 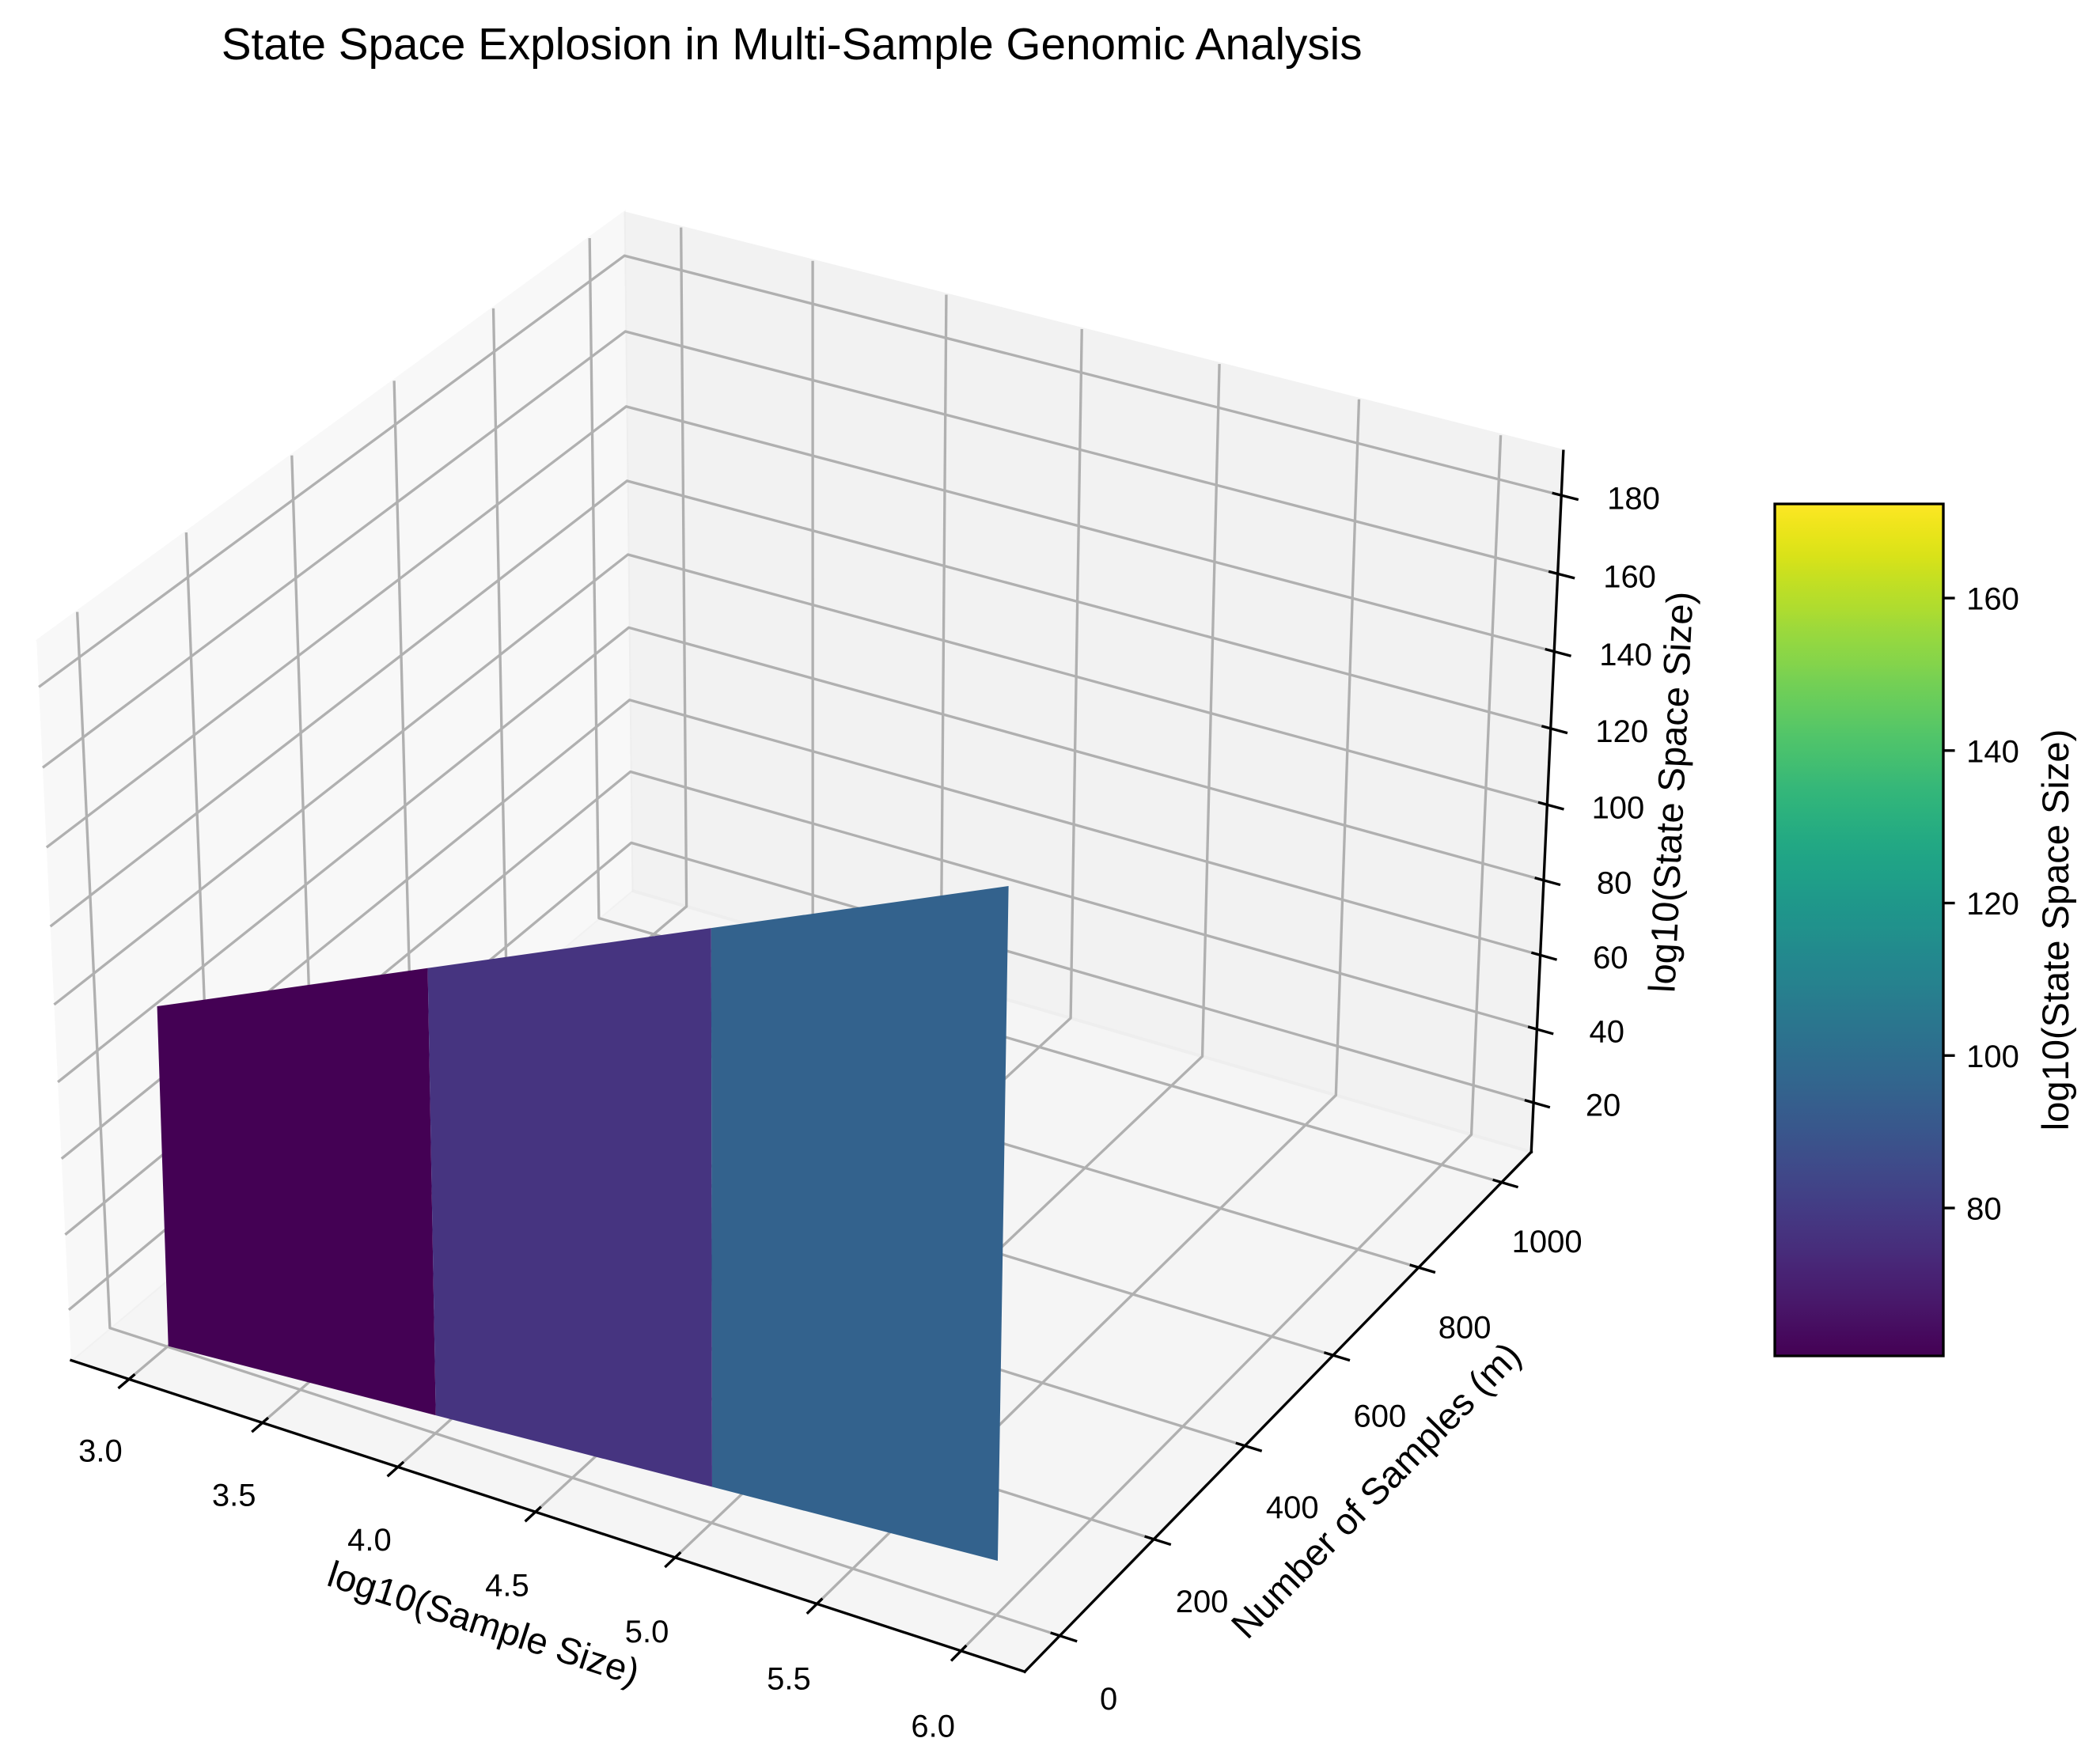 What do you see at coordinates (1633, 499) in the screenshot?
I see `svg-text: 180` at bounding box center [1633, 499].